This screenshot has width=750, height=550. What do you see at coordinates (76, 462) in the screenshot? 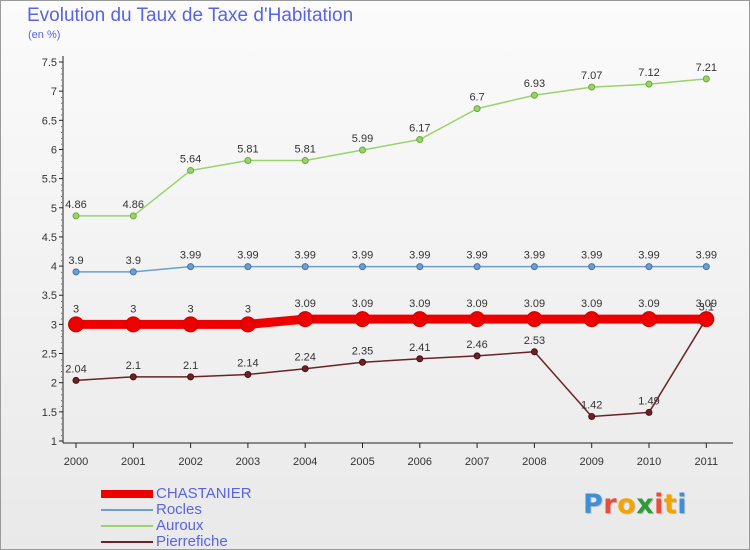
I see `x-tick-label: 2000` at bounding box center [76, 462].